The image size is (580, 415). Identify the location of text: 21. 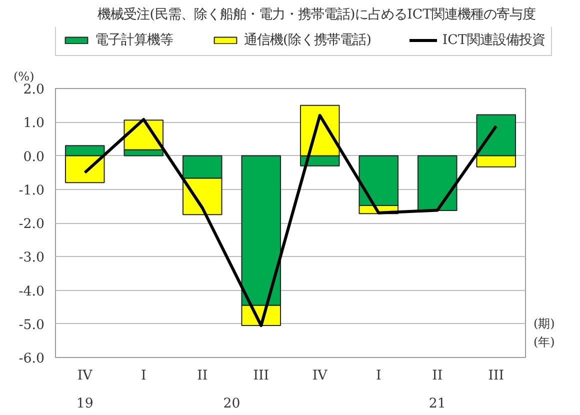
(437, 404).